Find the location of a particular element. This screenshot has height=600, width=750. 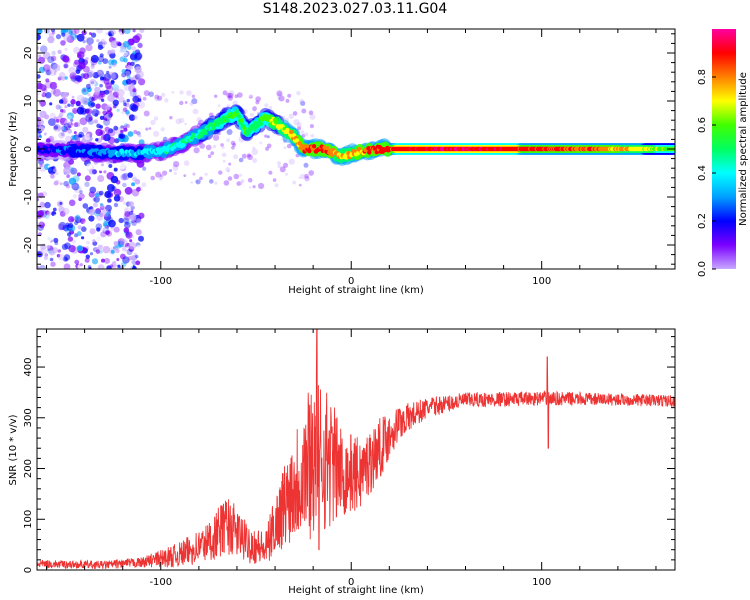

spectrogram-ylabel: Frequency (Hz) is located at coordinates (13, 149).